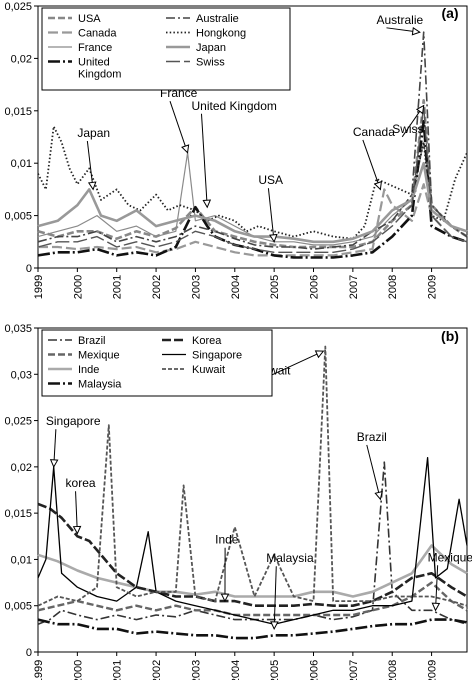  I want to click on legend-label-usa: USA, so click(89, 19).